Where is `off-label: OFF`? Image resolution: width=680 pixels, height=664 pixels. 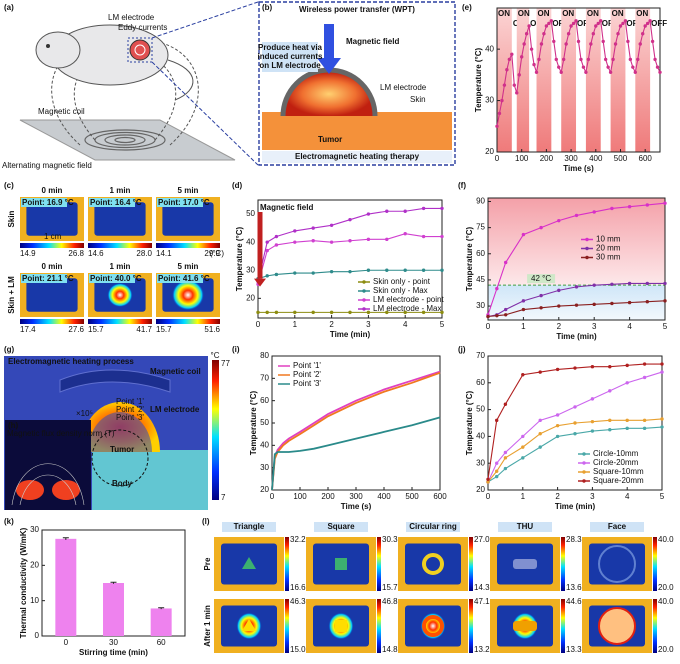
off-label: OFF is located at coordinates (610, 23).